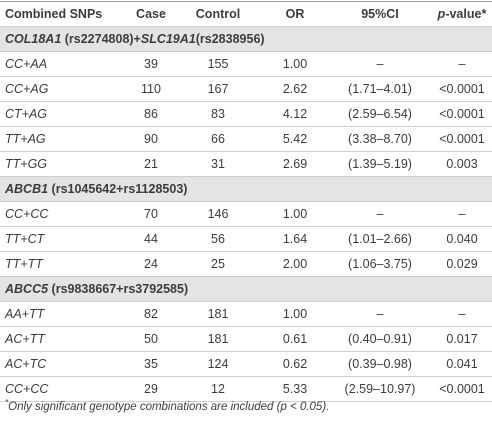 The height and width of the screenshot is (430, 492). What do you see at coordinates (218, 364) in the screenshot?
I see `value-cell: 124` at bounding box center [218, 364].